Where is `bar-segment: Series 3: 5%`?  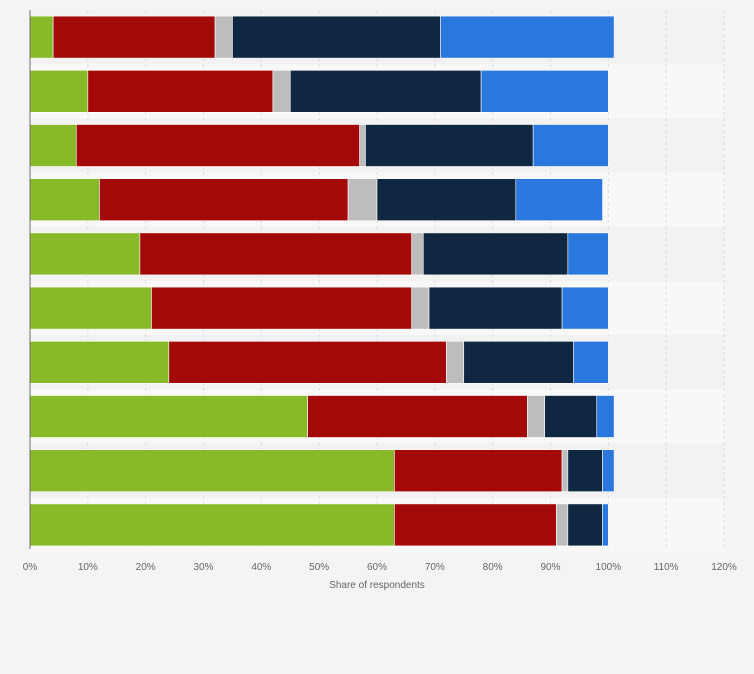
bar-segment: Series 3: 5% is located at coordinates (362, 199).